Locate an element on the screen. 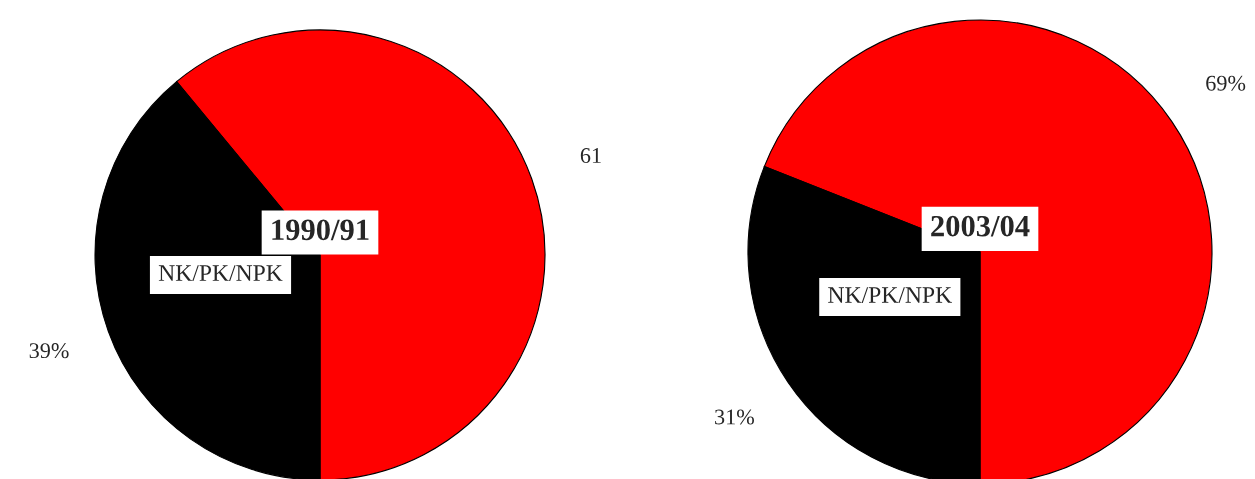 This screenshot has width=1255, height=479. data-label: 31% is located at coordinates (734, 417).